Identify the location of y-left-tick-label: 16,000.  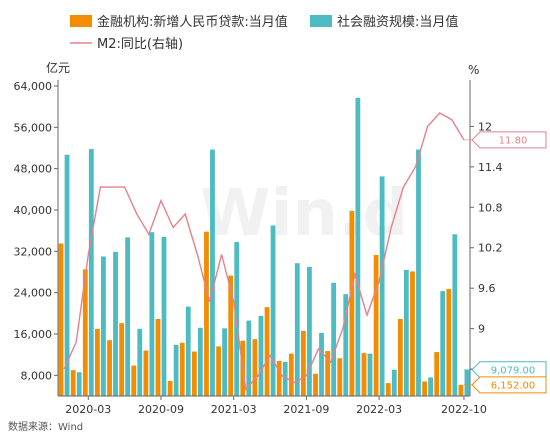
(33, 334).